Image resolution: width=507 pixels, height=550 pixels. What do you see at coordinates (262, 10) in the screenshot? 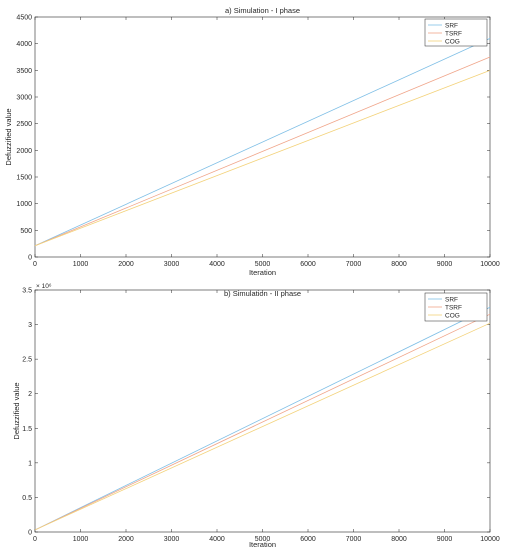
I see `chart-title: a) Simulation - I phase` at bounding box center [262, 10].